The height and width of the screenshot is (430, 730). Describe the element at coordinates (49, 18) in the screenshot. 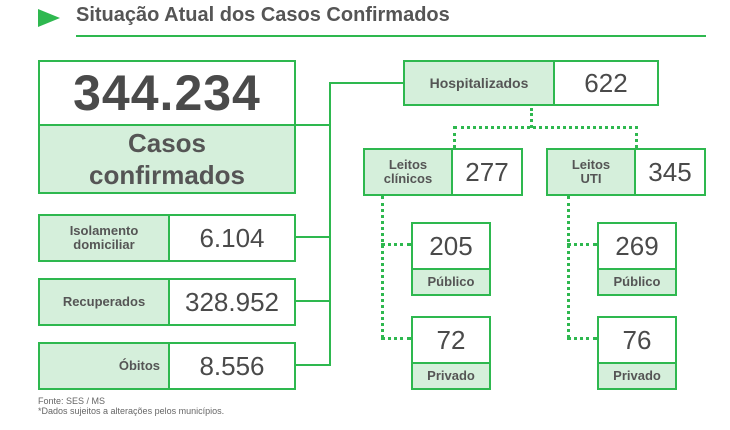

I see `title-arrow-icon` at that location.